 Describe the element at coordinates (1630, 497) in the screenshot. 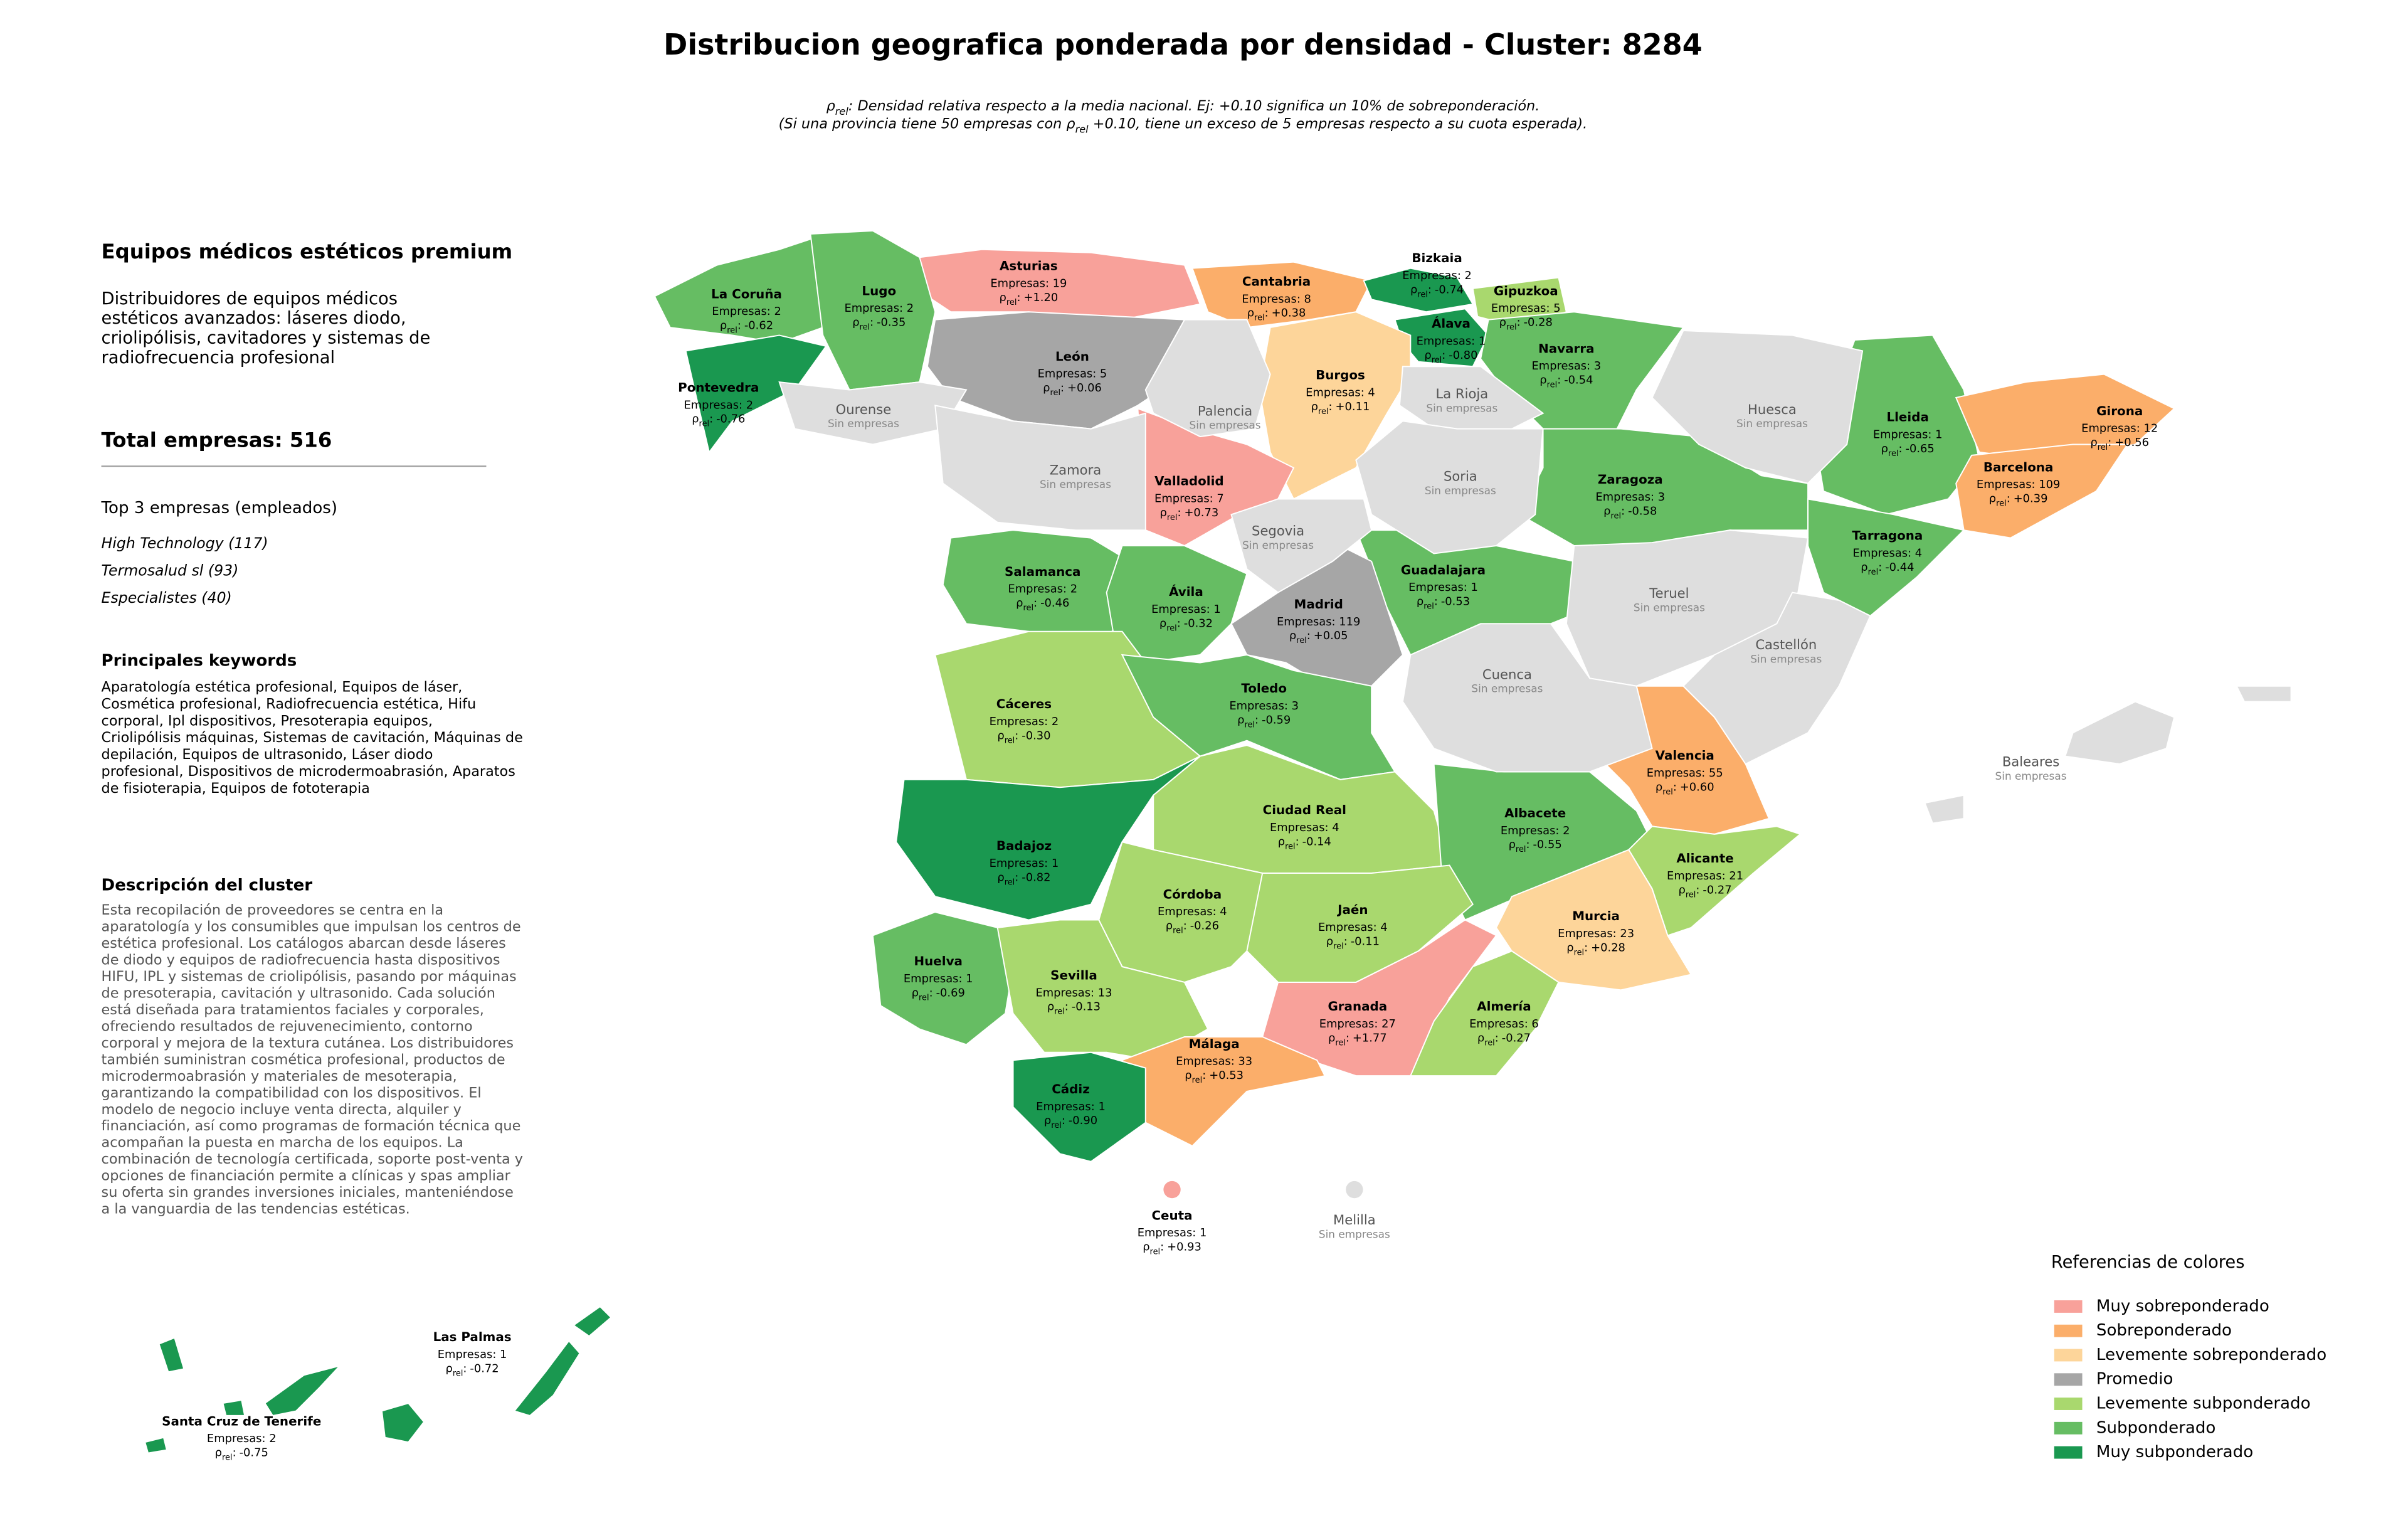

I see `province-count: Empresas: 3` at that location.